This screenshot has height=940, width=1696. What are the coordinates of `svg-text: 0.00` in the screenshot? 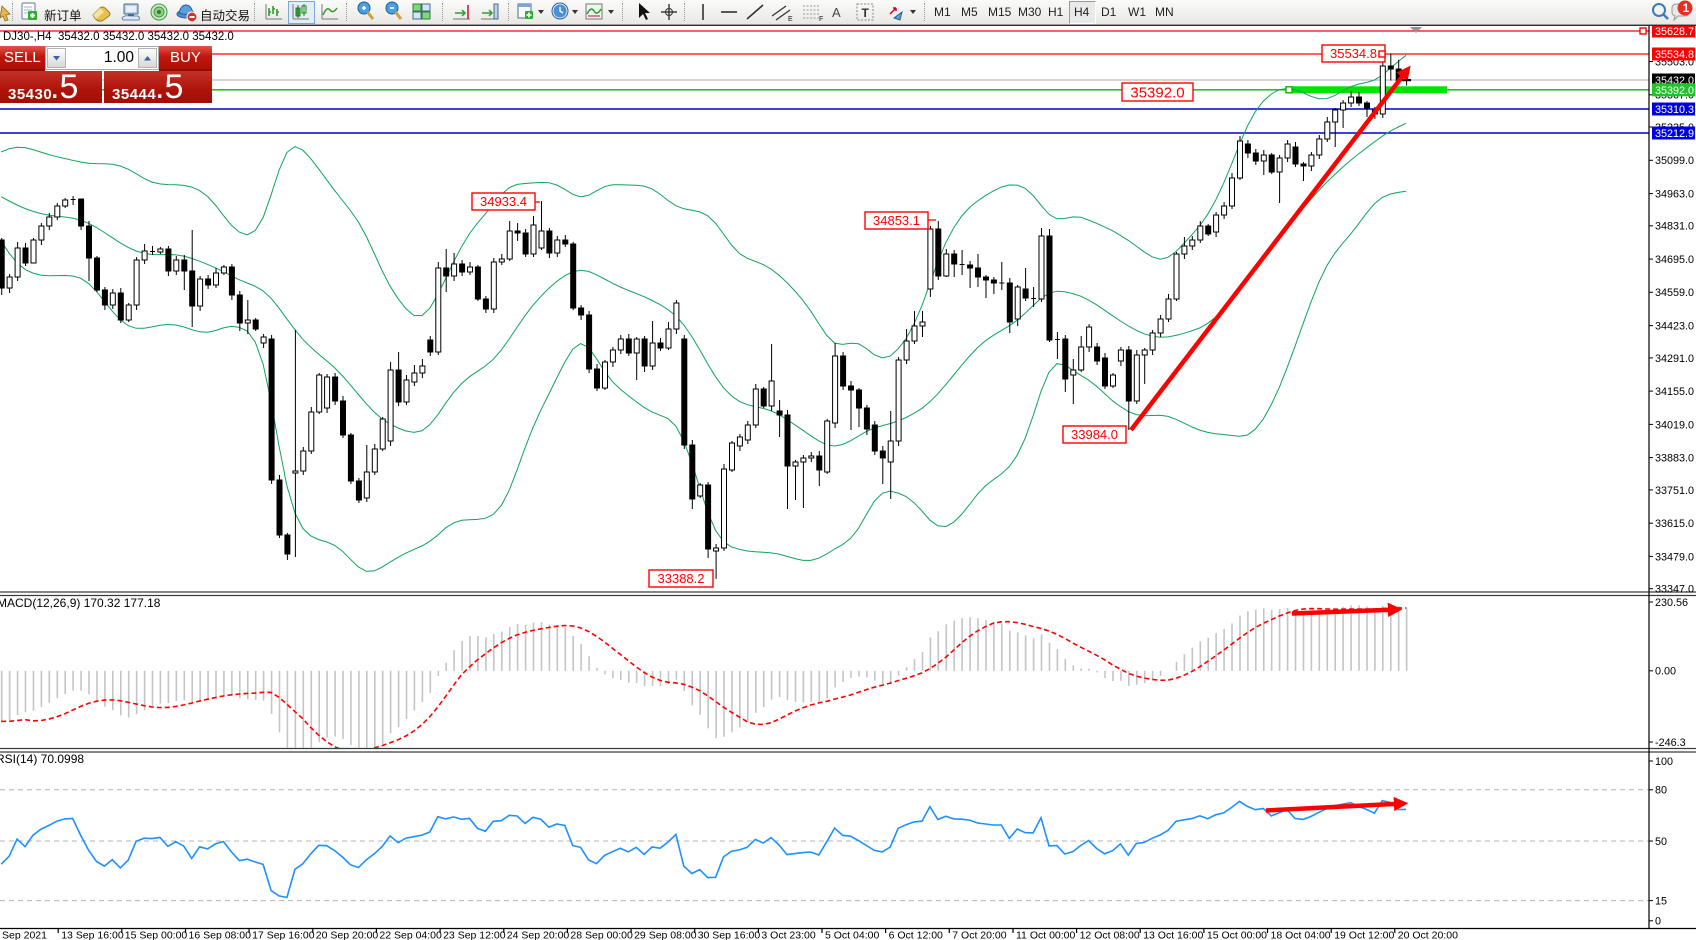 It's located at (1665, 672).